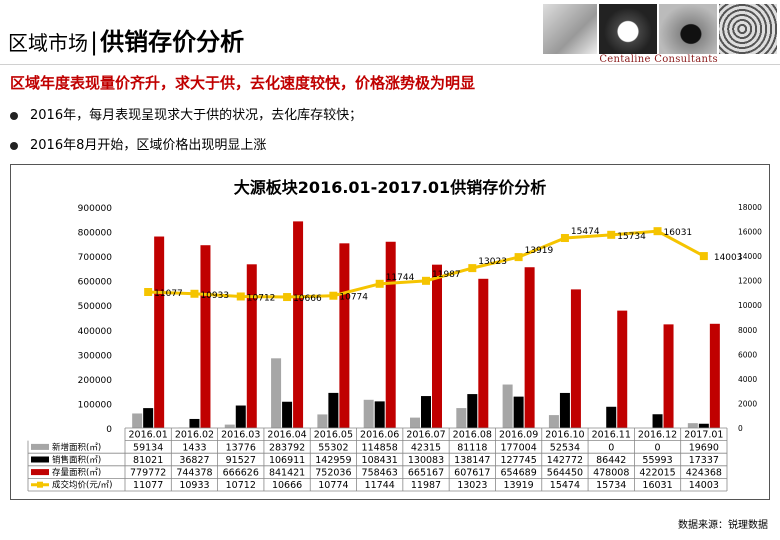  What do you see at coordinates (472, 473) in the screenshot?
I see `table-cell-value: 607617` at bounding box center [472, 473].